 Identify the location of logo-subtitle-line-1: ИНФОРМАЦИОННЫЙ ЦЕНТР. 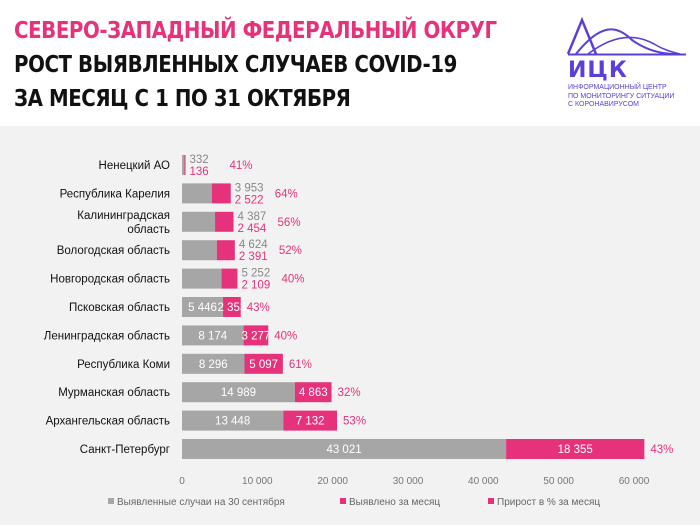
(617, 87).